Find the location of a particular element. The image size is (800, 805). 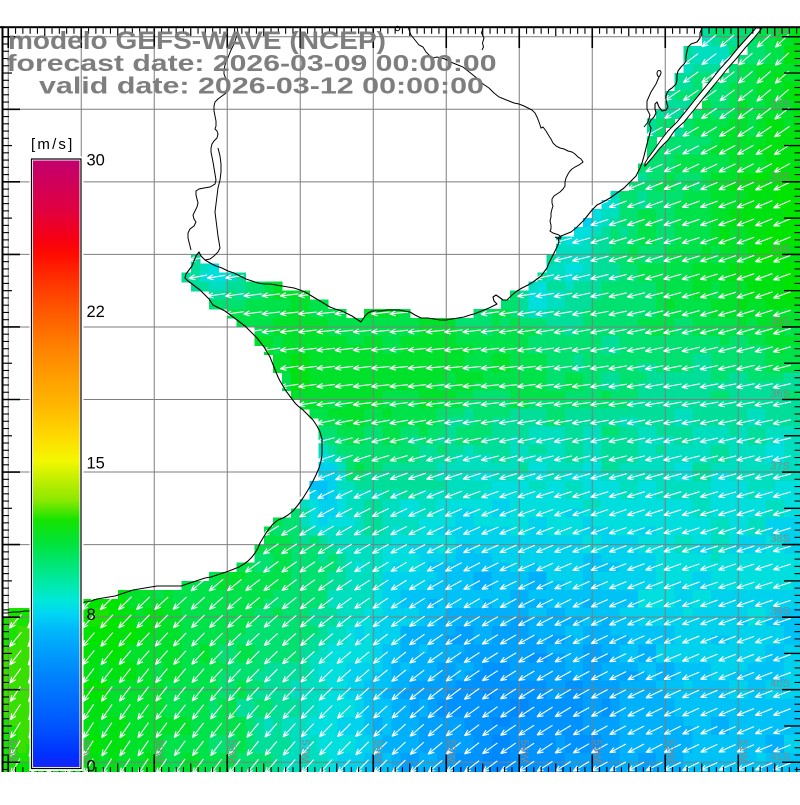

svg-text: 22 is located at coordinates (96, 312).